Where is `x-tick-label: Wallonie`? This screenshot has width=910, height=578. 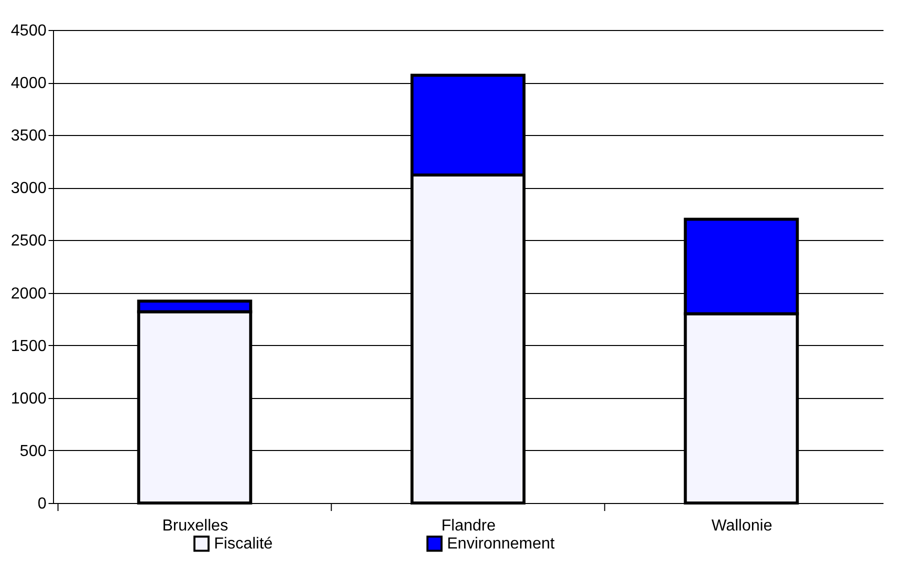 x-tick-label: Wallonie is located at coordinates (741, 526).